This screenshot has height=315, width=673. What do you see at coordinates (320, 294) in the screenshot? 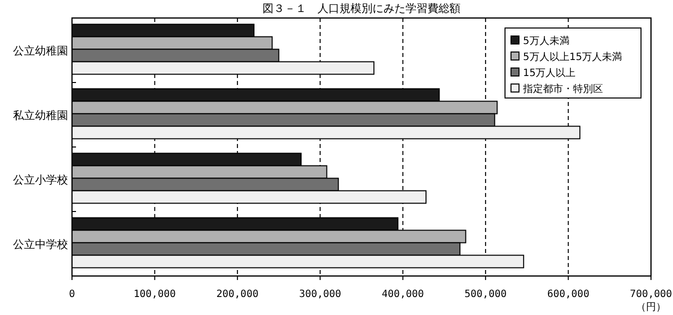
I see `x-tick-label: 300,000` at bounding box center [320, 294].